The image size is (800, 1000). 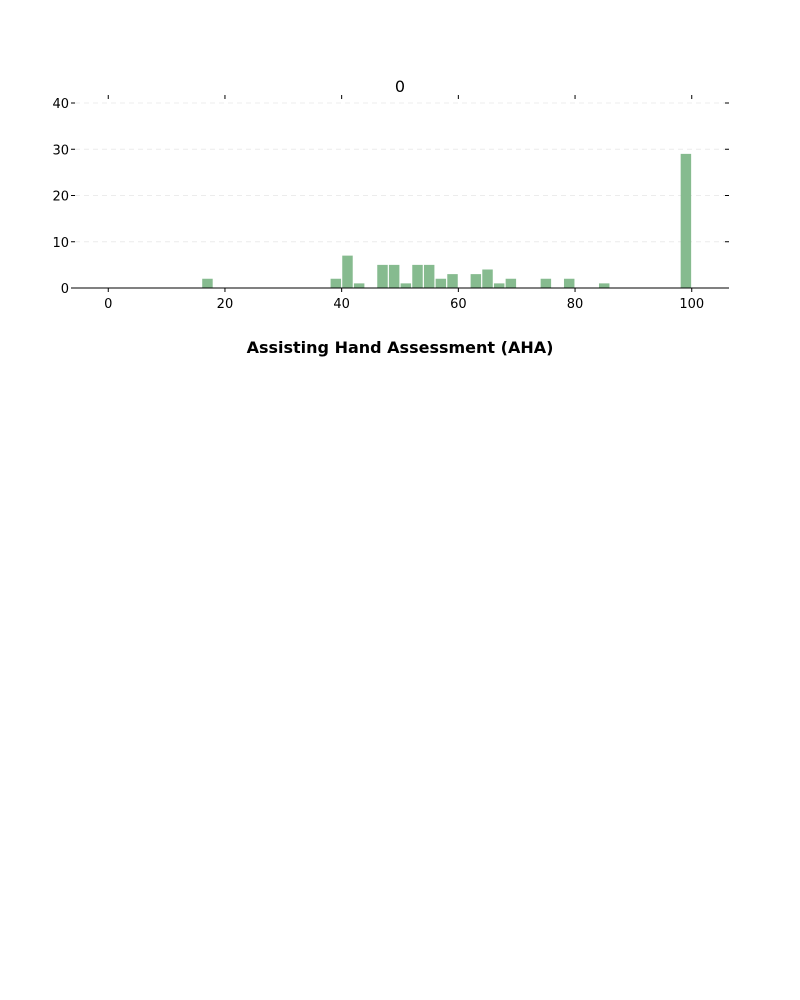 What do you see at coordinates (60, 104) in the screenshot?
I see `y-tick-label: 40` at bounding box center [60, 104].